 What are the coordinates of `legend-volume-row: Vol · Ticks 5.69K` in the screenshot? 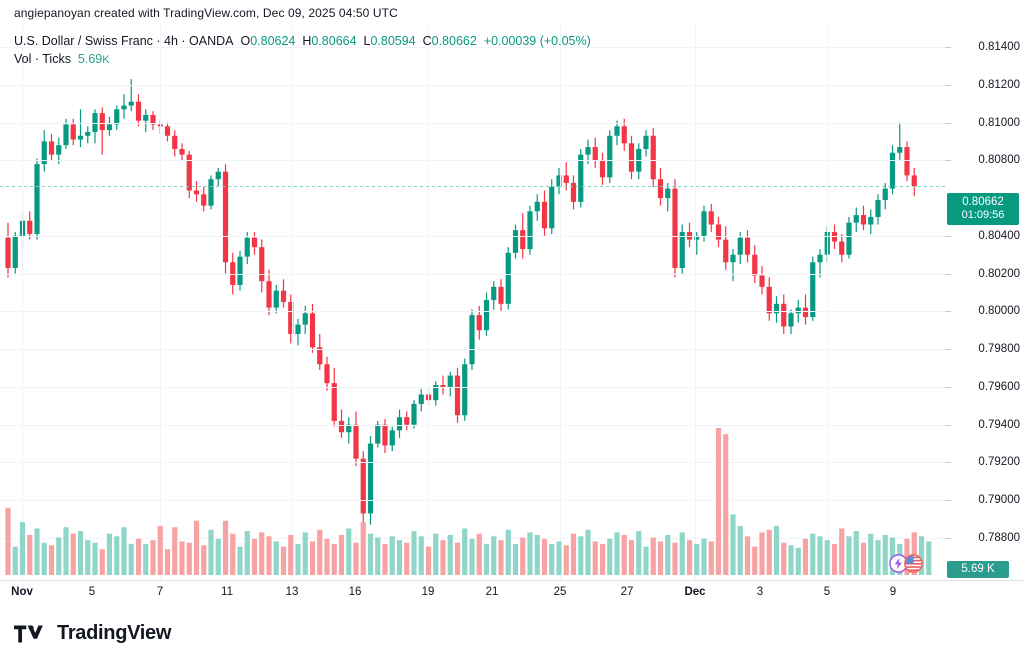 It's located at (302, 60).